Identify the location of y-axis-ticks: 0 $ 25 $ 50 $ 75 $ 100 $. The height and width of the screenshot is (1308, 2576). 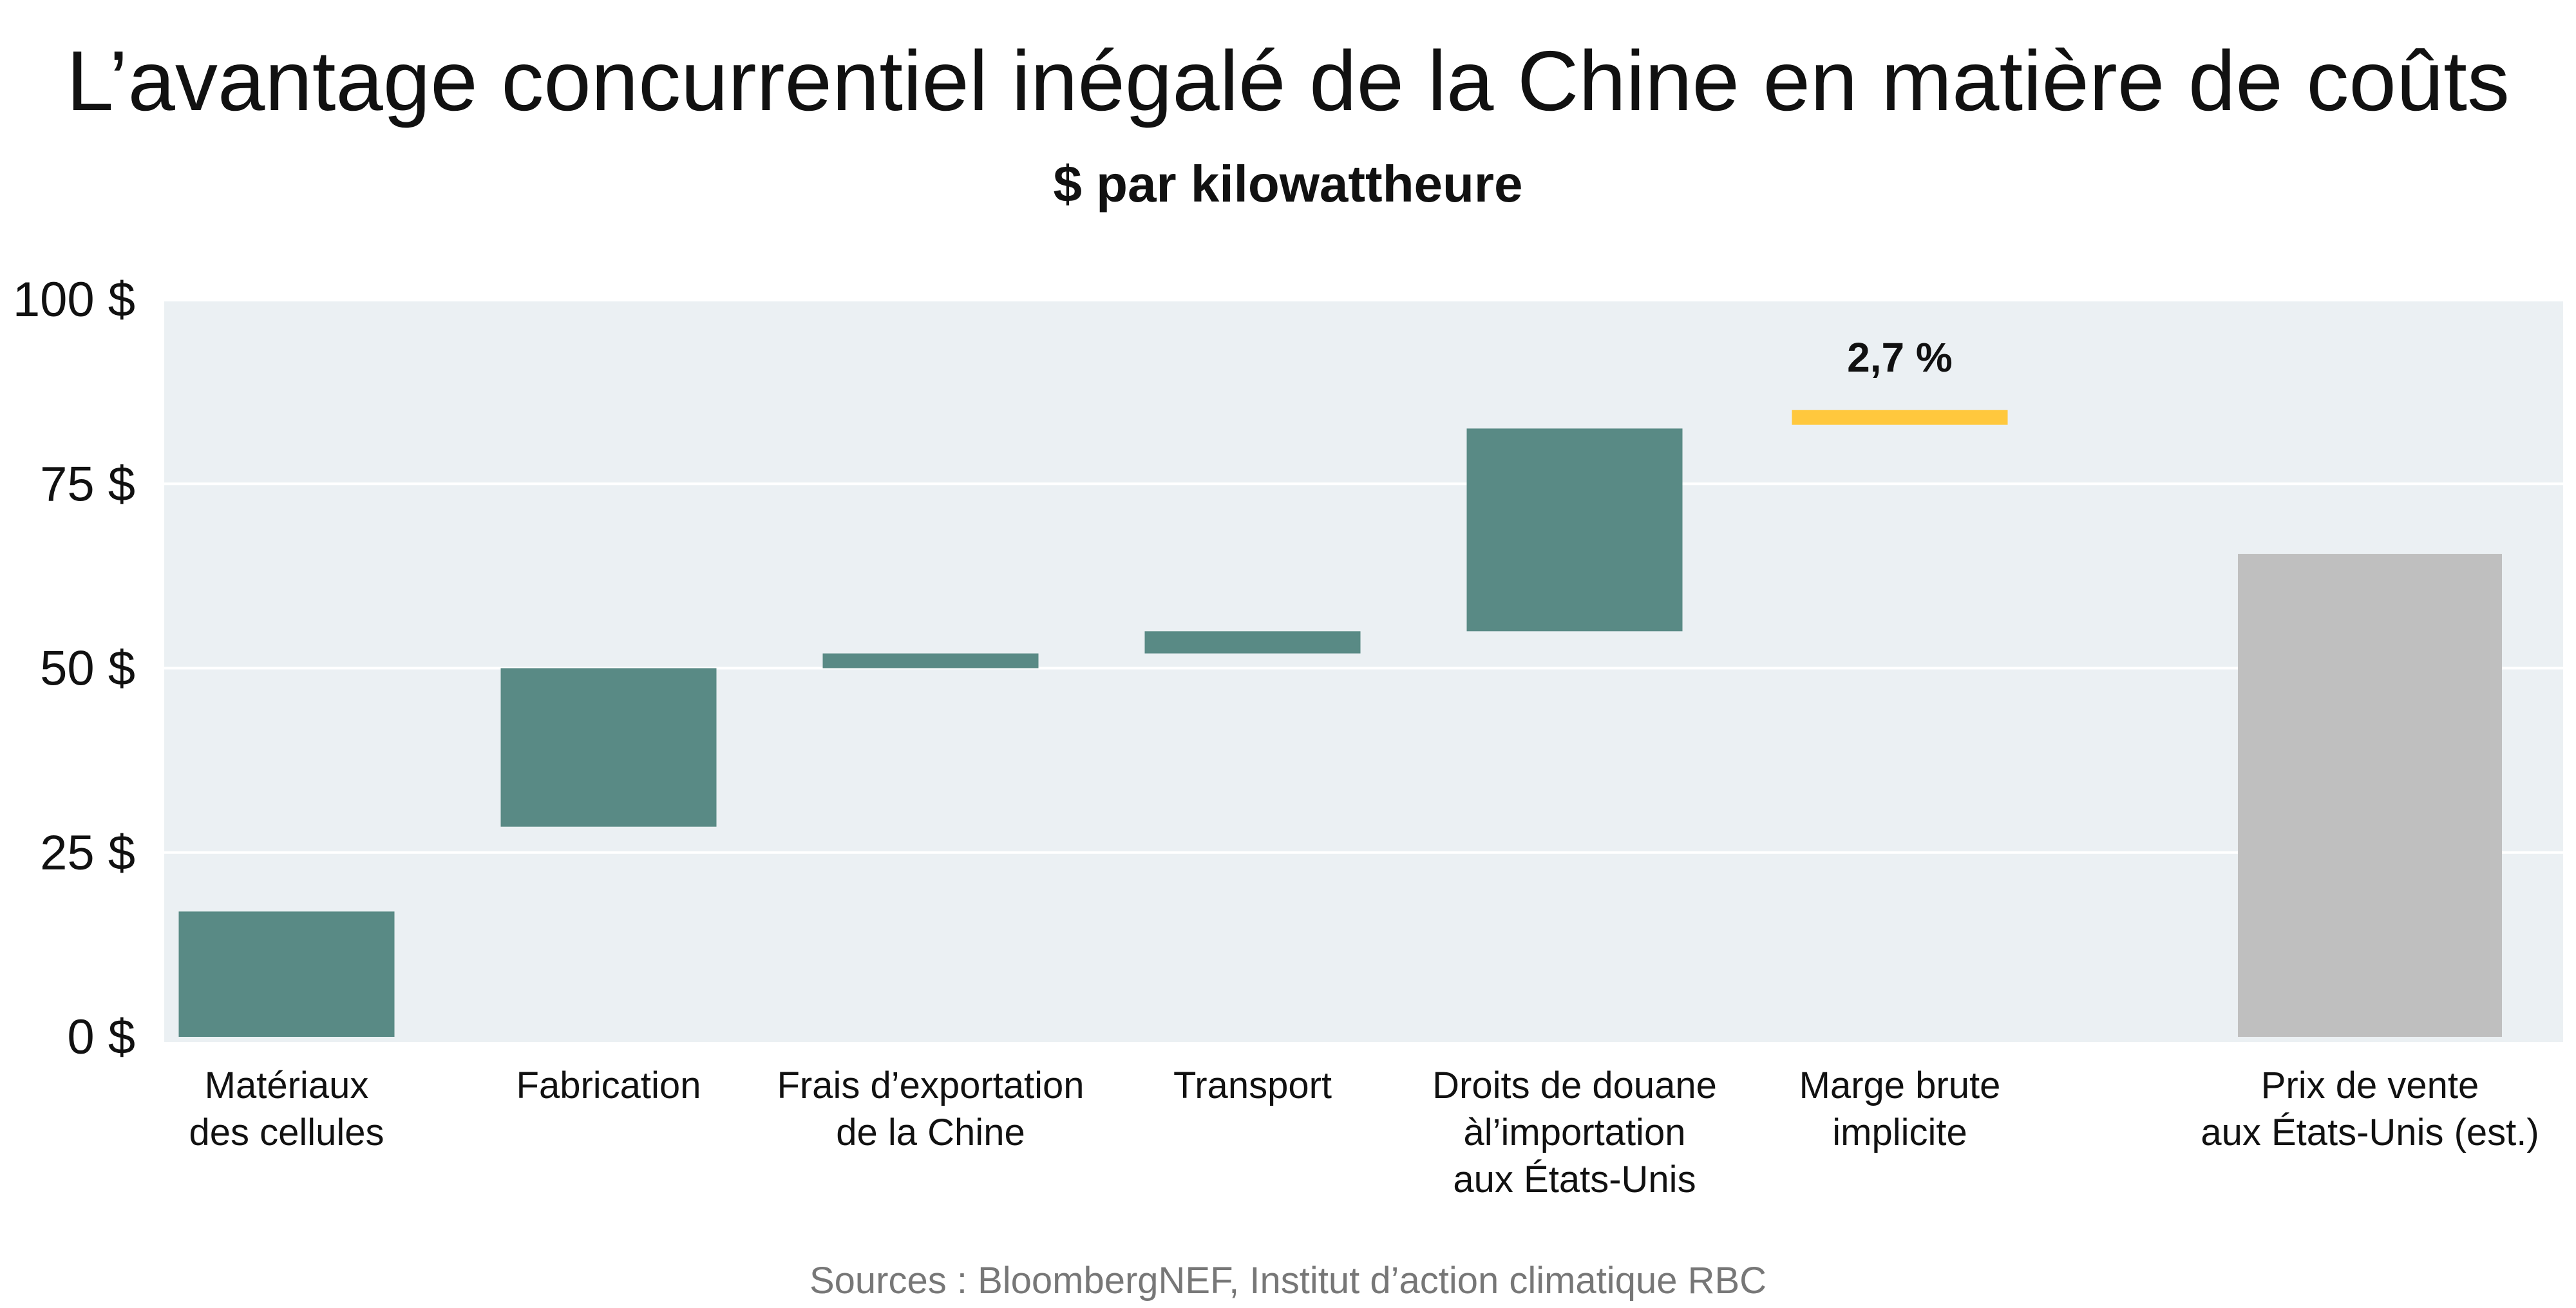
(74, 668).